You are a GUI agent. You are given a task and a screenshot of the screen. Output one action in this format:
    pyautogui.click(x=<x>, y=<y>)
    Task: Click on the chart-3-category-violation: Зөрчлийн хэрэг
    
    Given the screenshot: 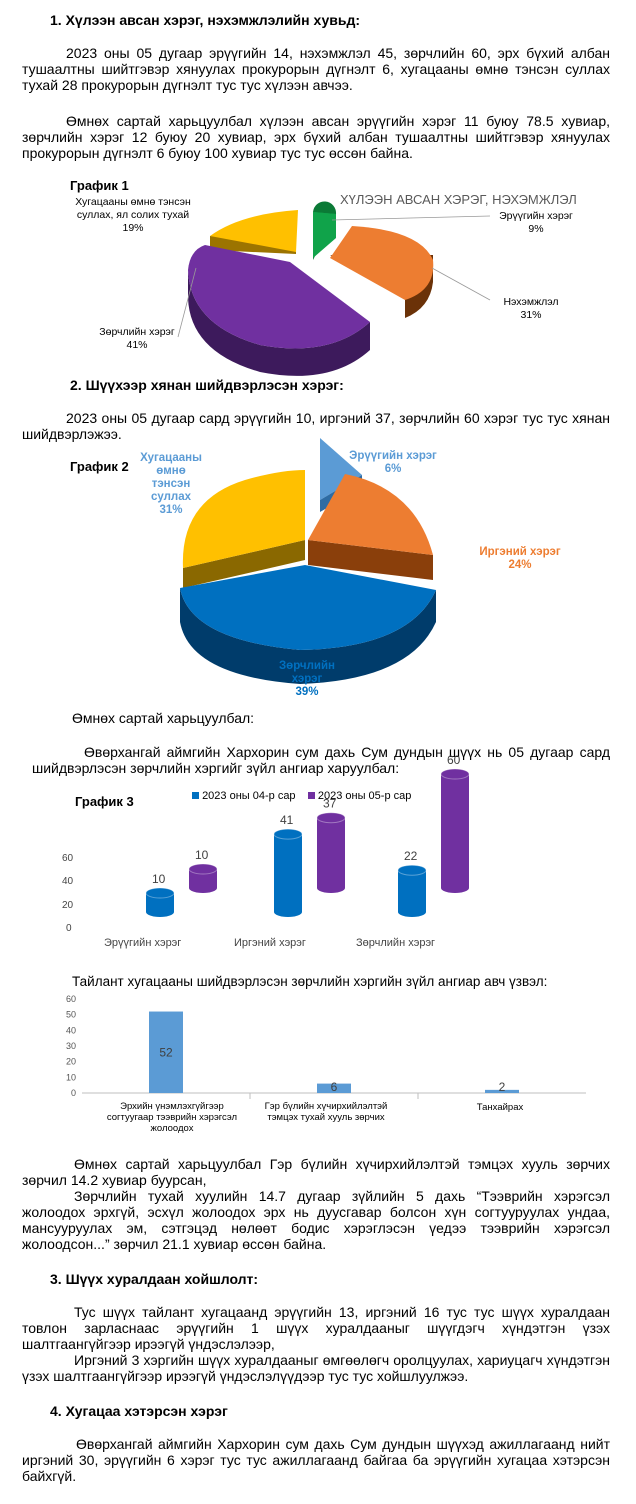 What is the action you would take?
    pyautogui.click(x=396, y=943)
    